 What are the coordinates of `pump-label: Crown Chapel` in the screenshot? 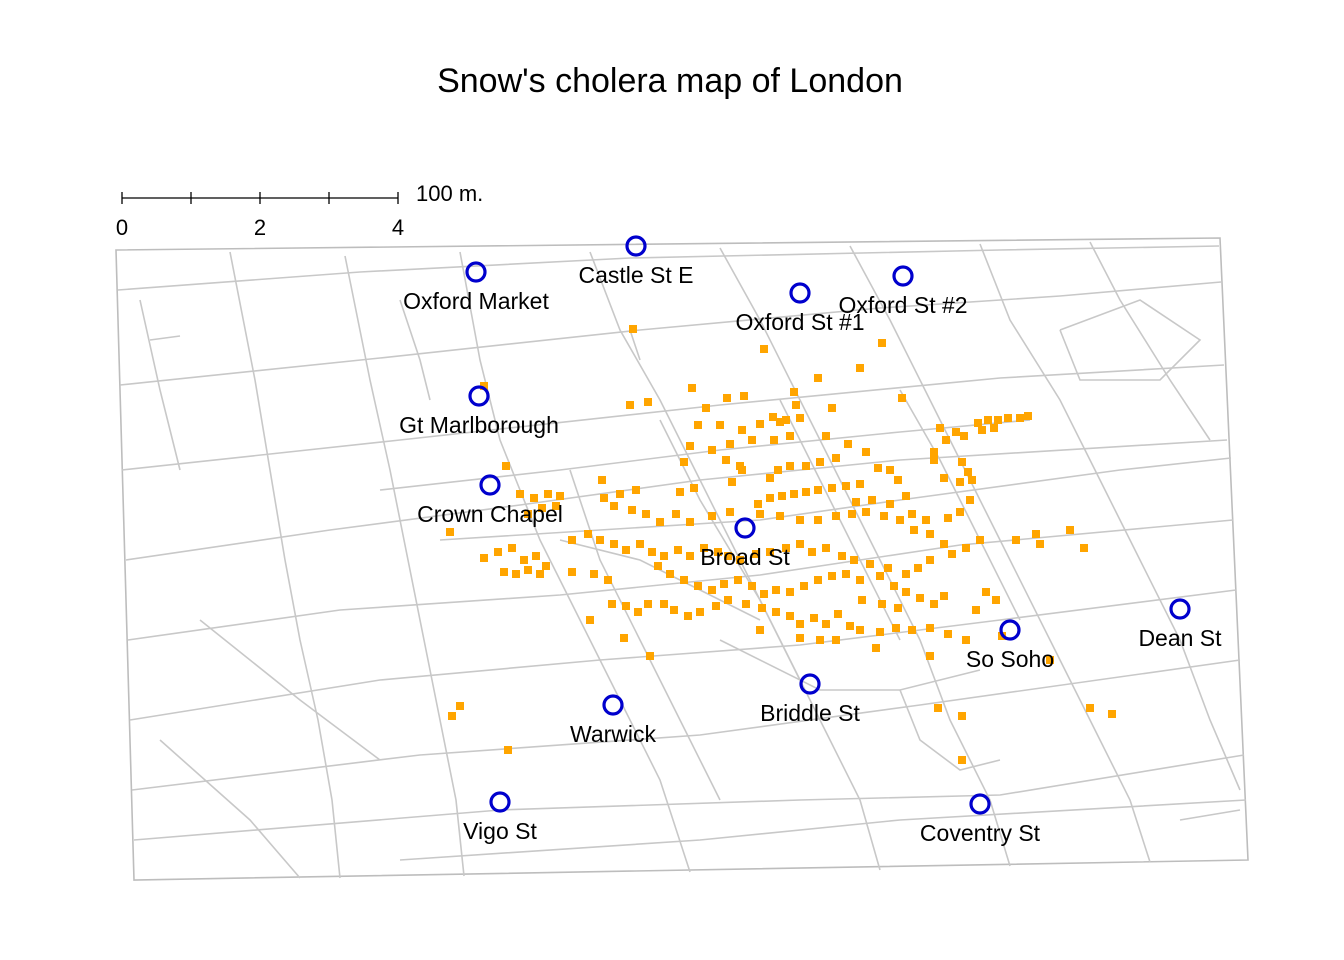 It's located at (490, 514).